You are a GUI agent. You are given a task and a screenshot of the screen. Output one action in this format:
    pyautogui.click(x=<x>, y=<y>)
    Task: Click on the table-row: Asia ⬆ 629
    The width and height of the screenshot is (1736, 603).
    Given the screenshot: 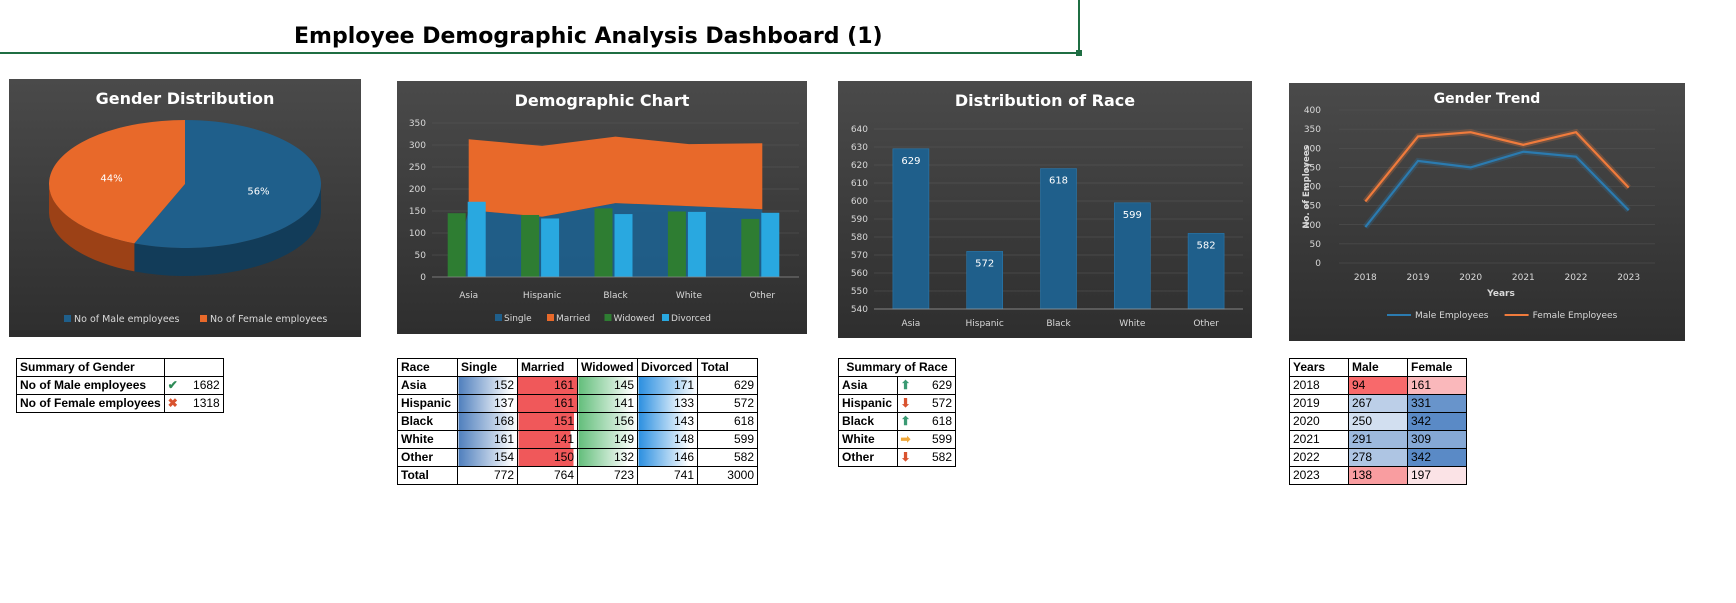 What is the action you would take?
    pyautogui.click(x=897, y=385)
    